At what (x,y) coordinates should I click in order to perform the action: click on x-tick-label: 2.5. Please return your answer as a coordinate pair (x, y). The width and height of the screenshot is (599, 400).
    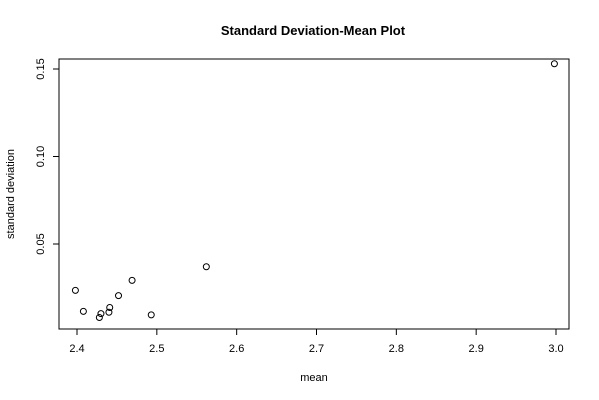
    Looking at the image, I should click on (156, 349).